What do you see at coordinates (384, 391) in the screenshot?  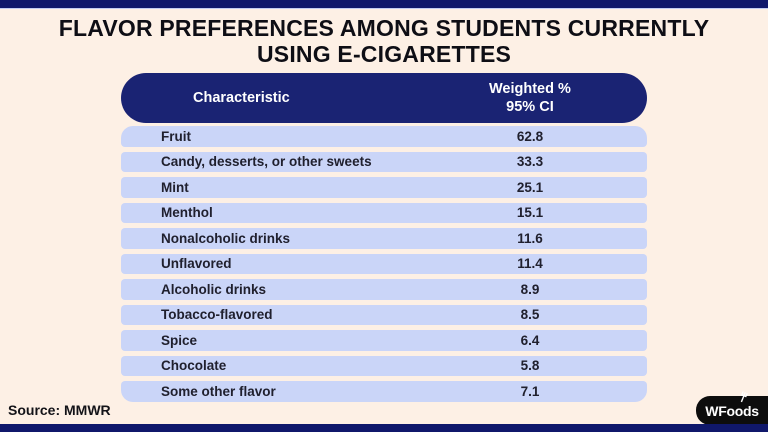 I see `table-row: Some other flavor 7.1` at bounding box center [384, 391].